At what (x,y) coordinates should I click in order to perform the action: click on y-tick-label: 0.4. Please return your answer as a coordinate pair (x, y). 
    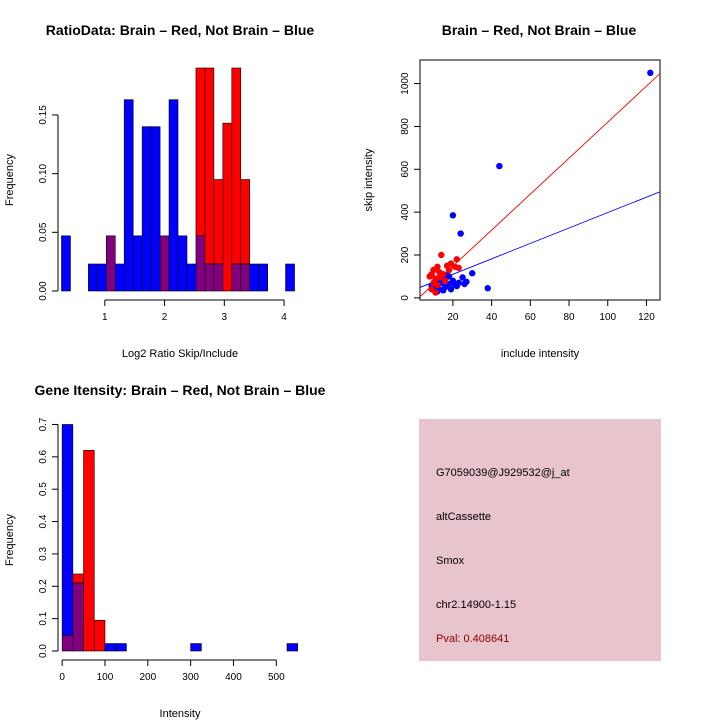
    Looking at the image, I should click on (43, 521).